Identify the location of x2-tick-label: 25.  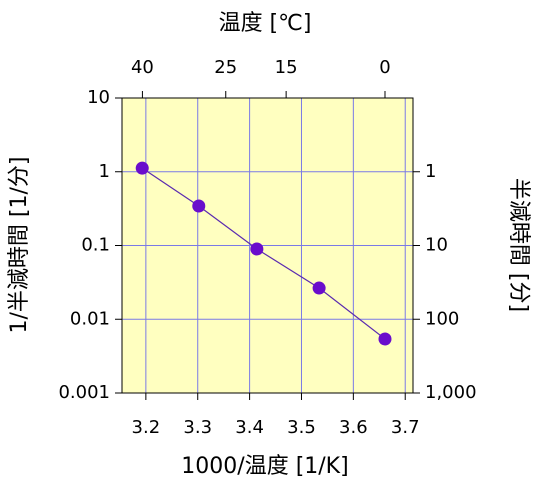
(225, 67).